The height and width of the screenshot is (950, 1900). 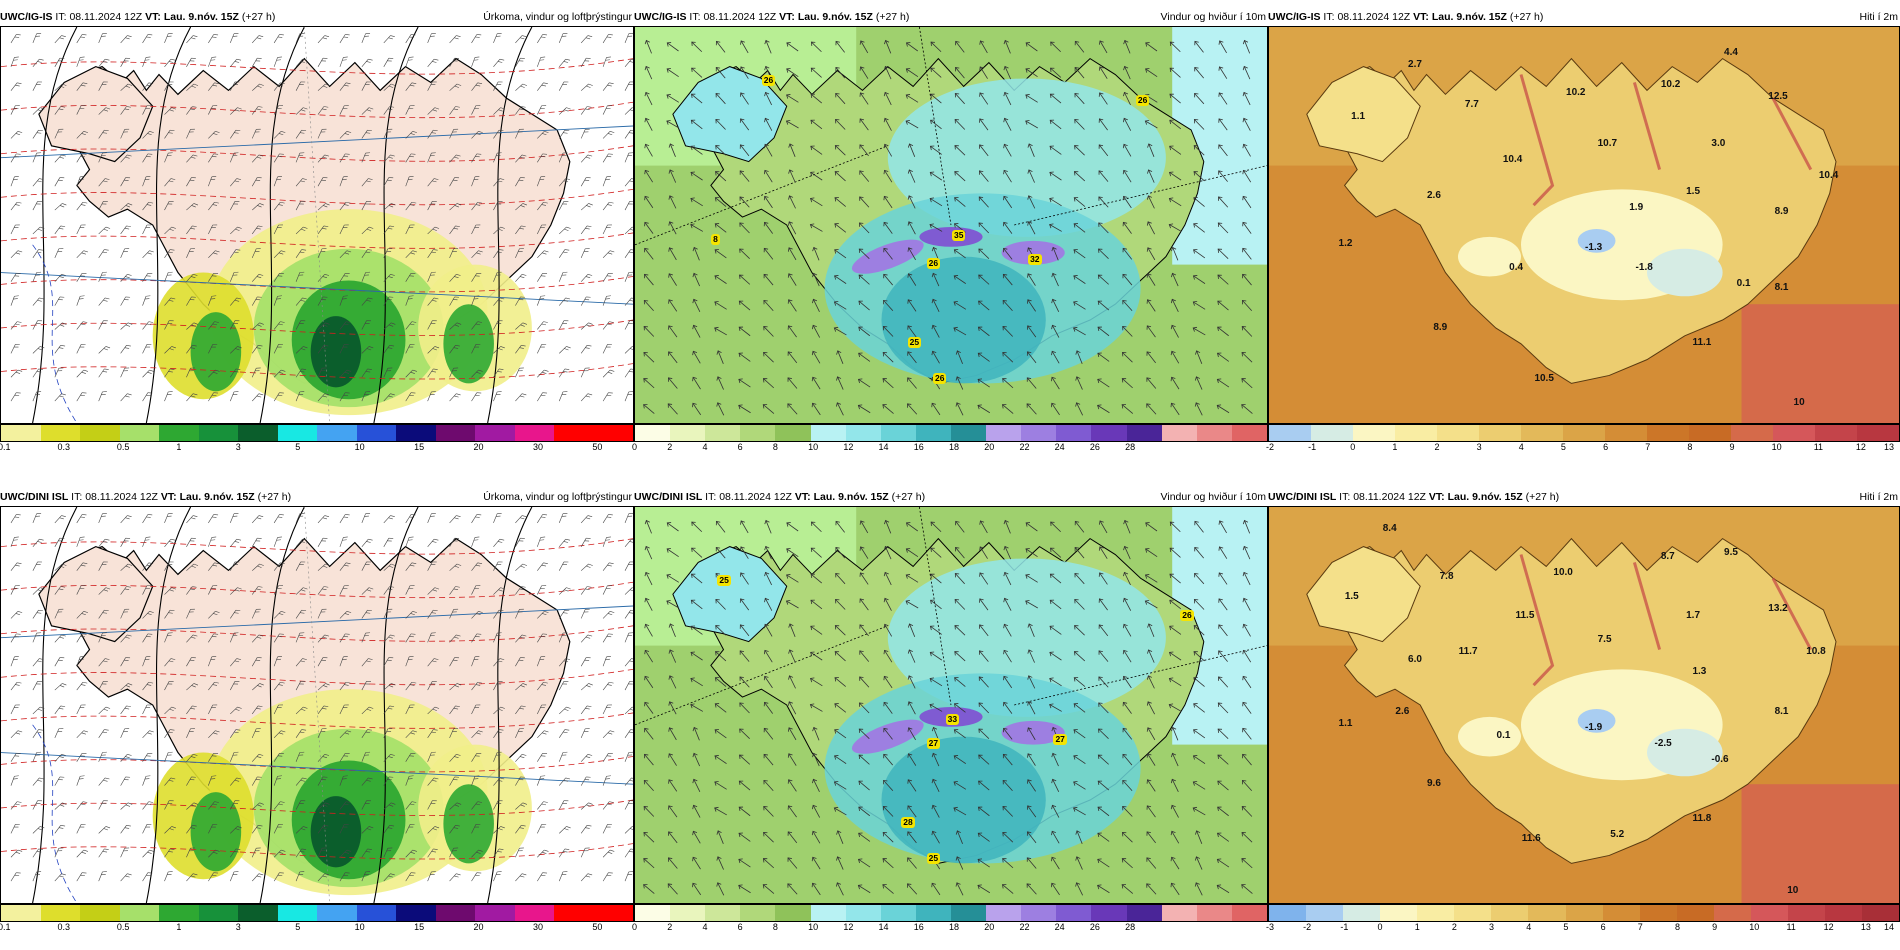 I want to click on legend-tick: 18, so click(x=954, y=447).